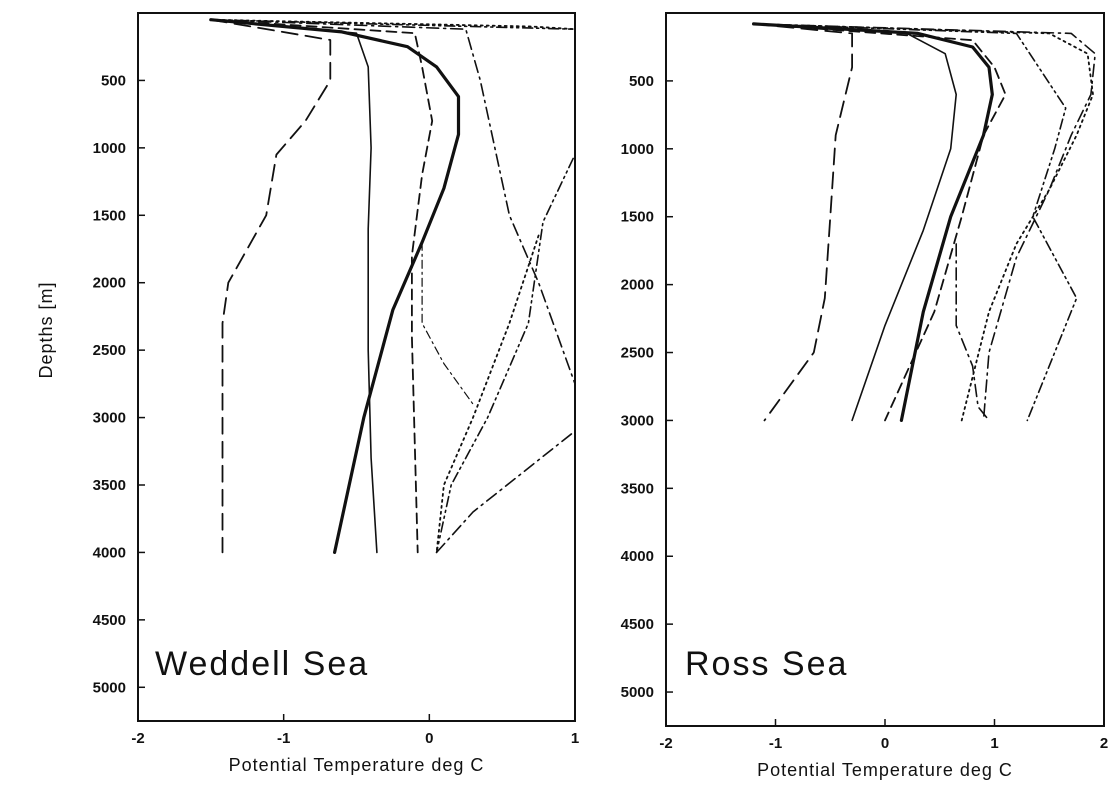 The image size is (1120, 802). Describe the element at coordinates (1104, 743) in the screenshot. I see `x-tick-label: 2` at that location.